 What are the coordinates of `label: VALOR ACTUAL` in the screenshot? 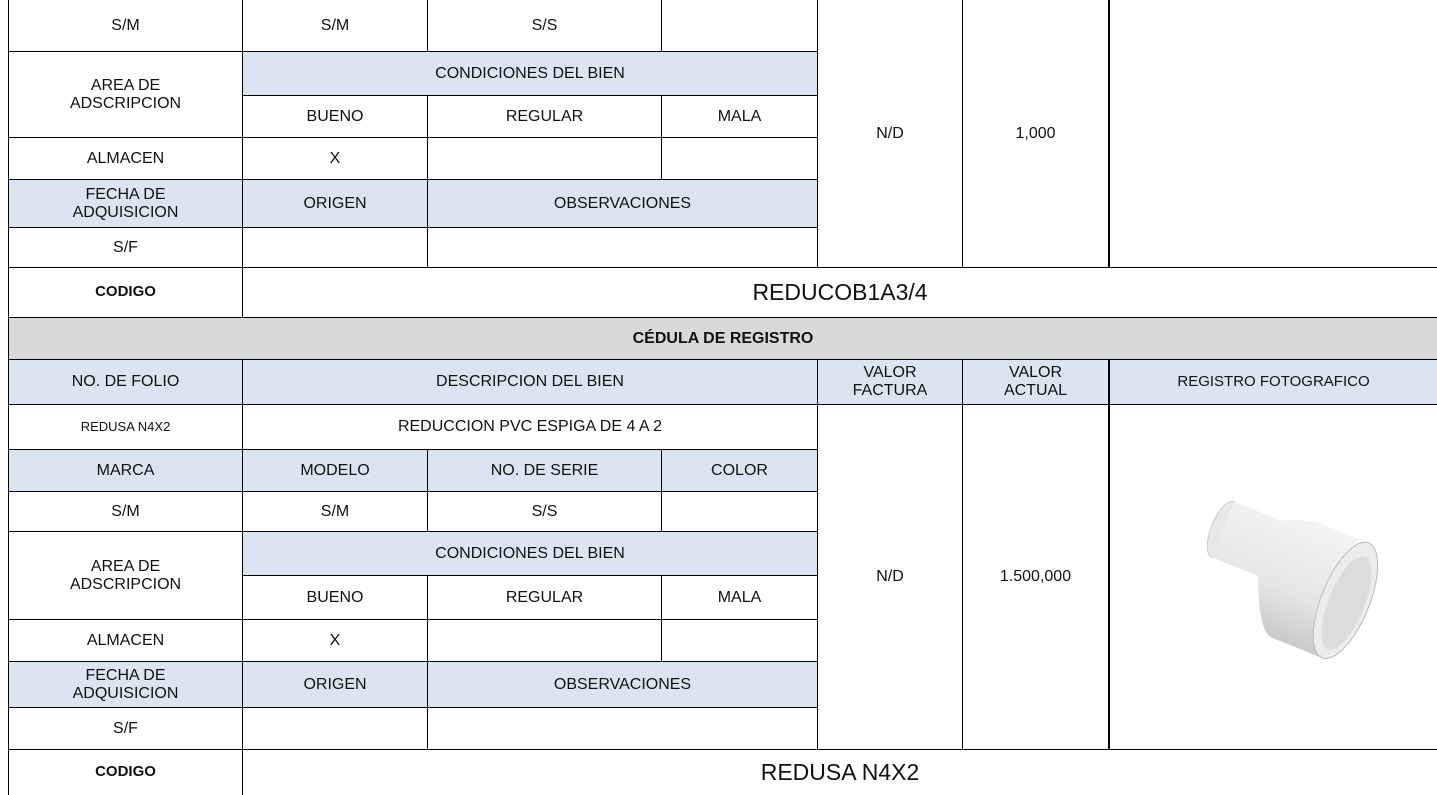 It's located at (1035, 381).